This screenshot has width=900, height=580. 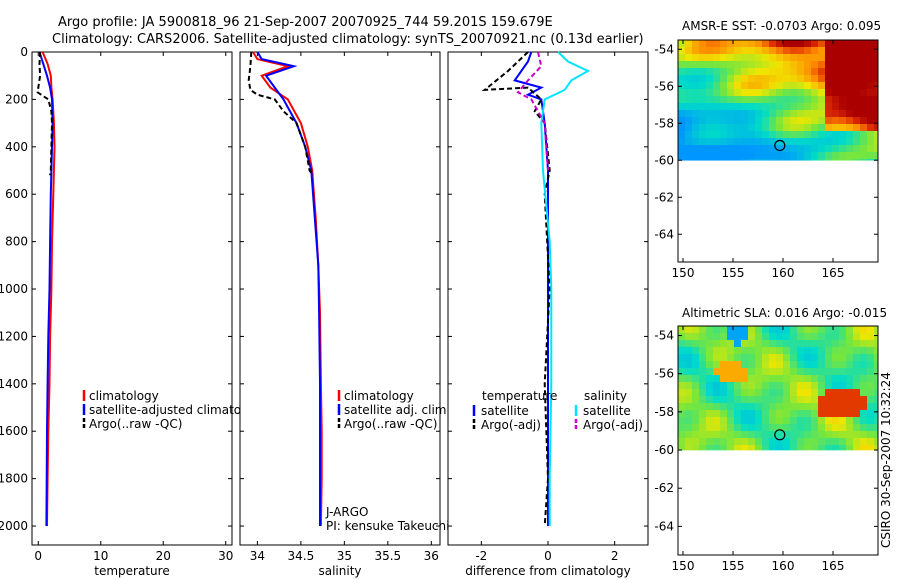 What do you see at coordinates (505, 411) in the screenshot?
I see `legend-entry: satellite` at bounding box center [505, 411].